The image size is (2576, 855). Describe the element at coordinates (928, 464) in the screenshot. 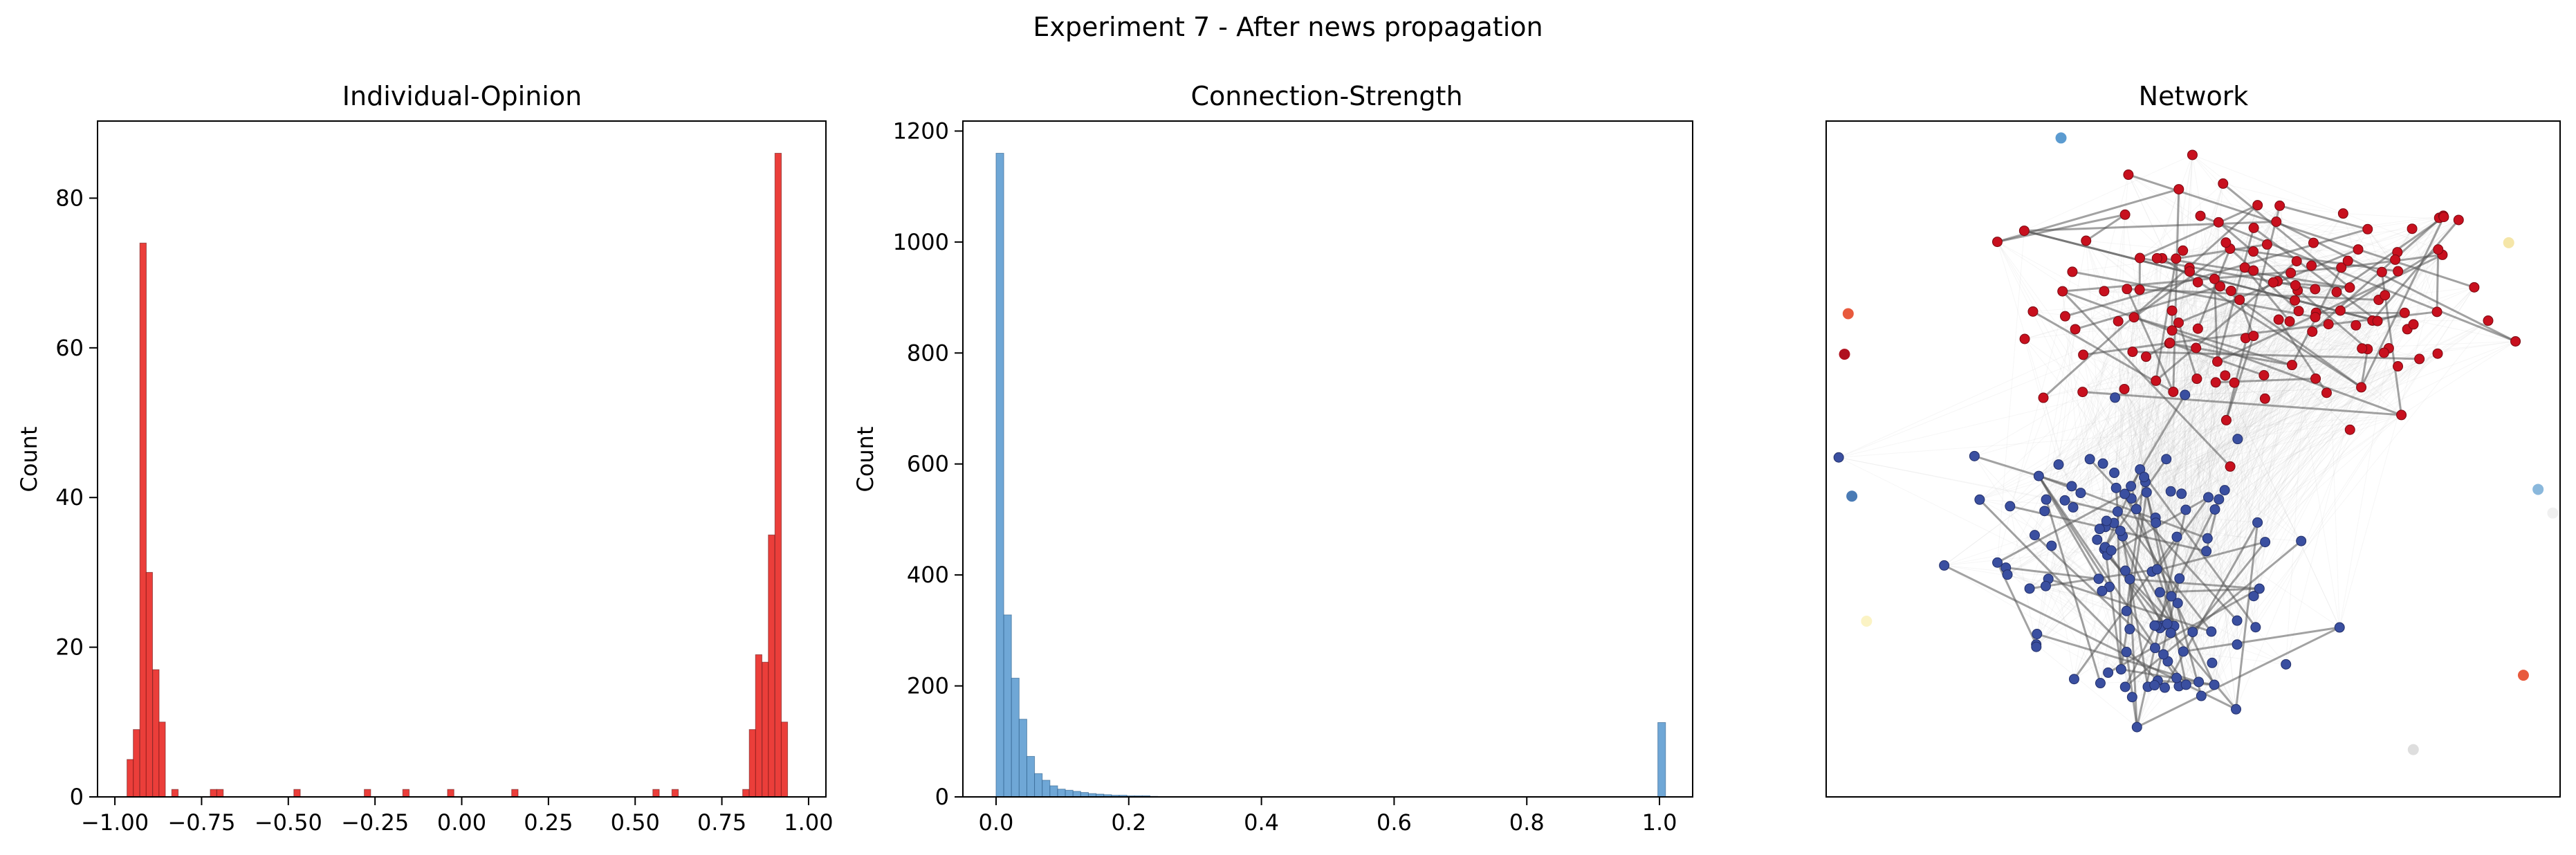

I see `strength-ytick-label: 600` at that location.